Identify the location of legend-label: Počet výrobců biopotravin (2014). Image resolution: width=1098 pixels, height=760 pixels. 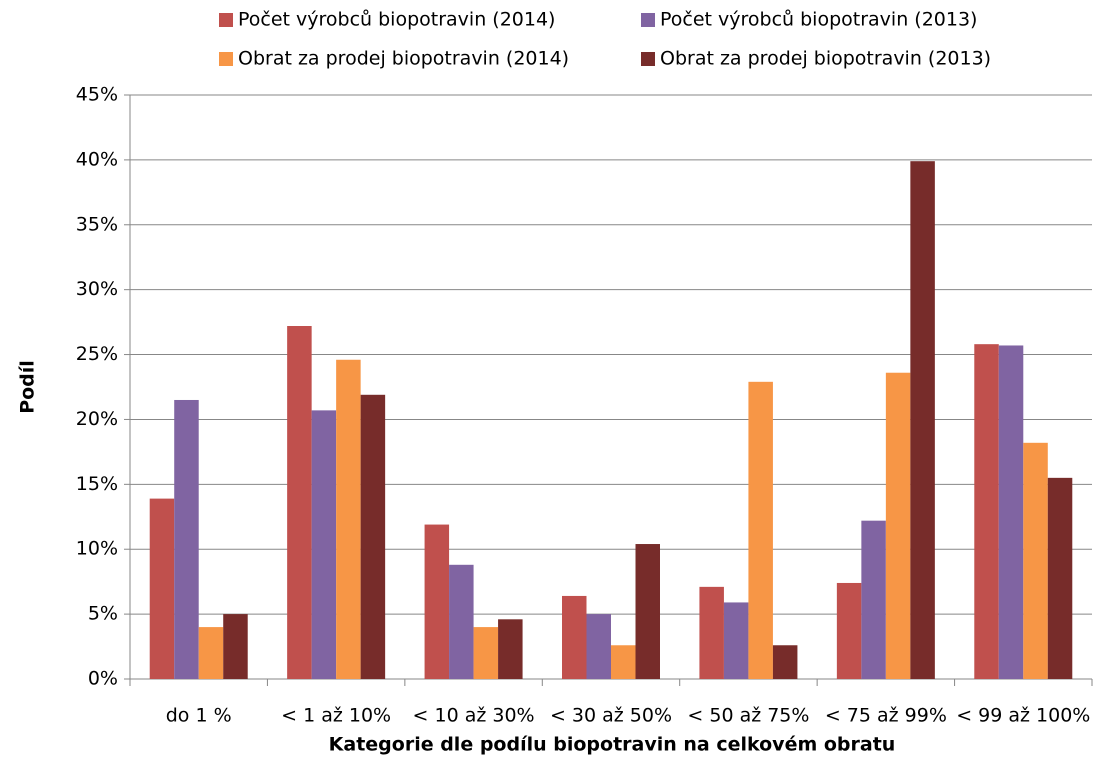
(396, 20).